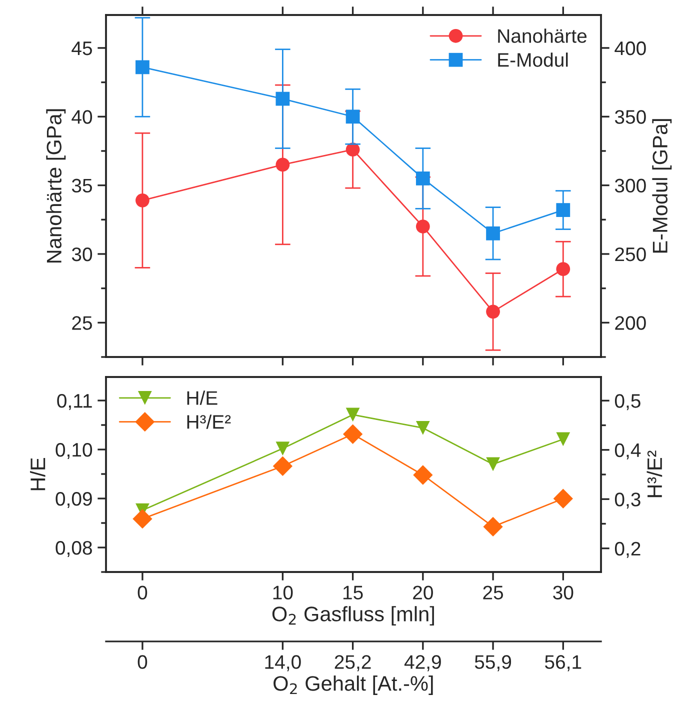 The height and width of the screenshot is (713, 688). What do you see at coordinates (143, 662) in the screenshot?
I see `annotation: 0` at bounding box center [143, 662].